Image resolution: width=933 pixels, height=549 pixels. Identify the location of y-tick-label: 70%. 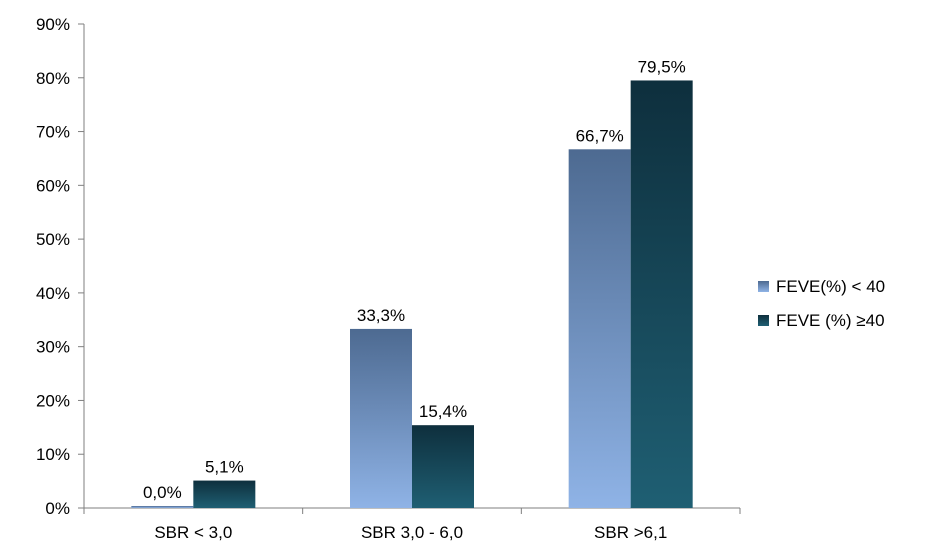
(53, 132).